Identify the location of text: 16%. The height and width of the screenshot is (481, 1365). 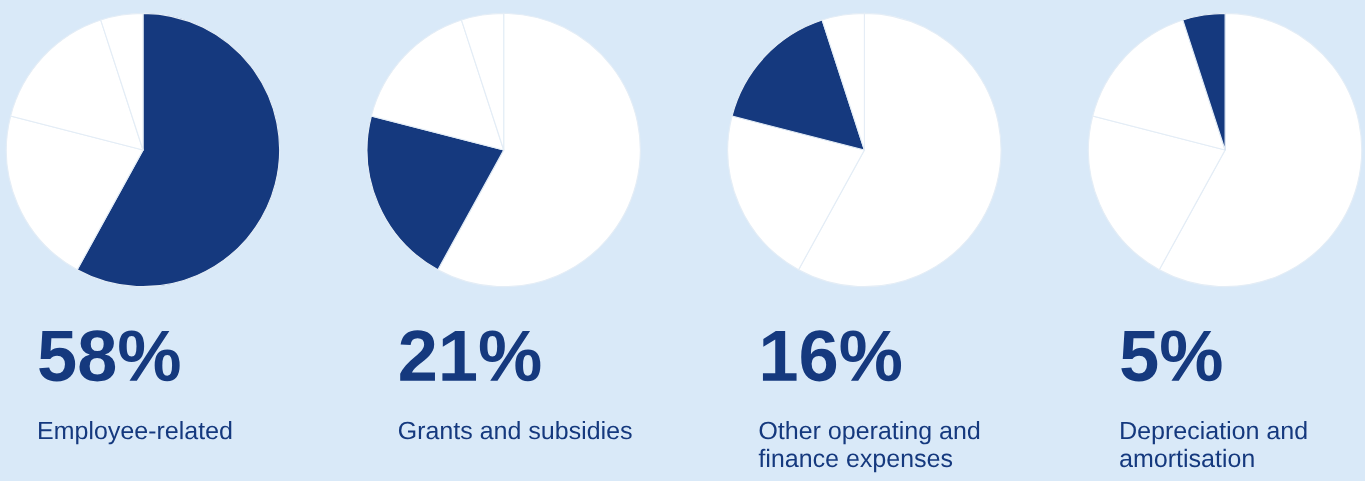
(832, 356).